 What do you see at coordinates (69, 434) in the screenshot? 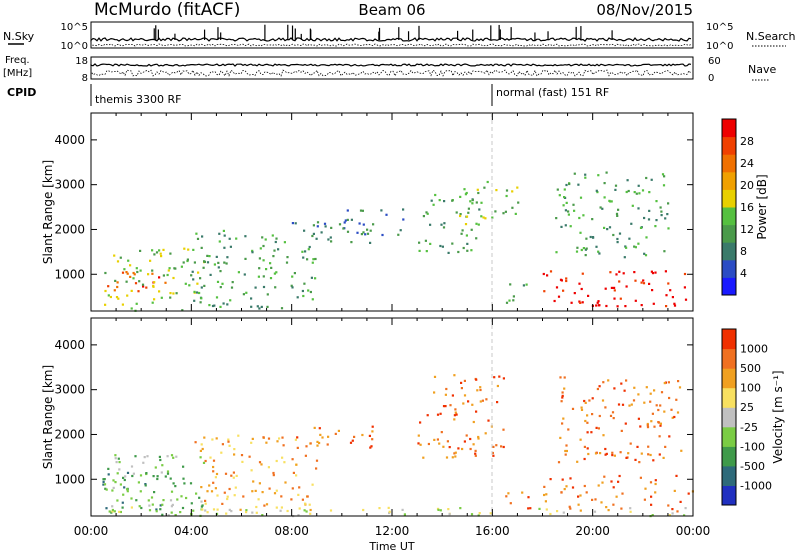
I see `velocity-y-tick-label: 2000` at bounding box center [69, 434].